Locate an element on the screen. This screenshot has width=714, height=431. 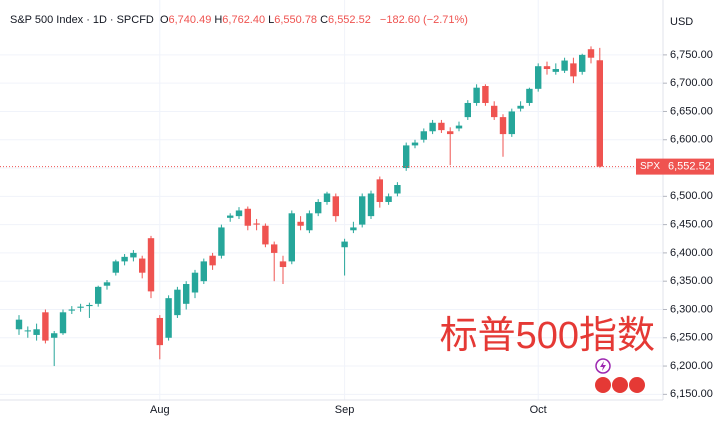
y-tick-label: 6,750.00 is located at coordinates (691, 55).